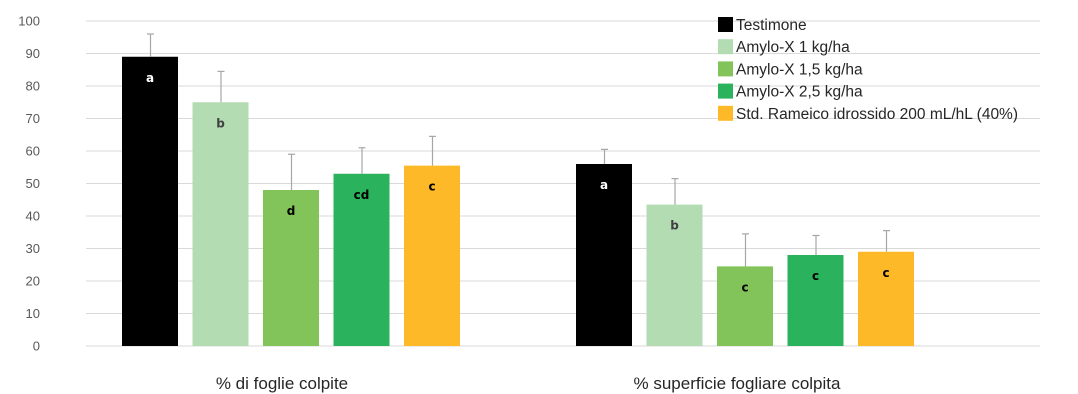  I want to click on y-tick-label: 10, so click(33, 313).